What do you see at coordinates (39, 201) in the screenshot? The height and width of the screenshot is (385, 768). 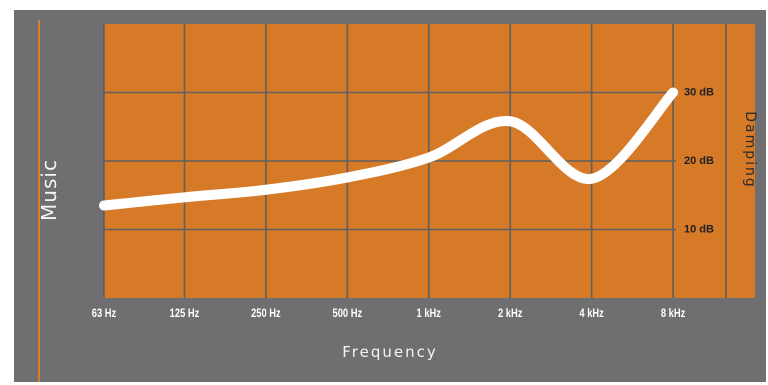 I see `left-accent-line` at bounding box center [39, 201].